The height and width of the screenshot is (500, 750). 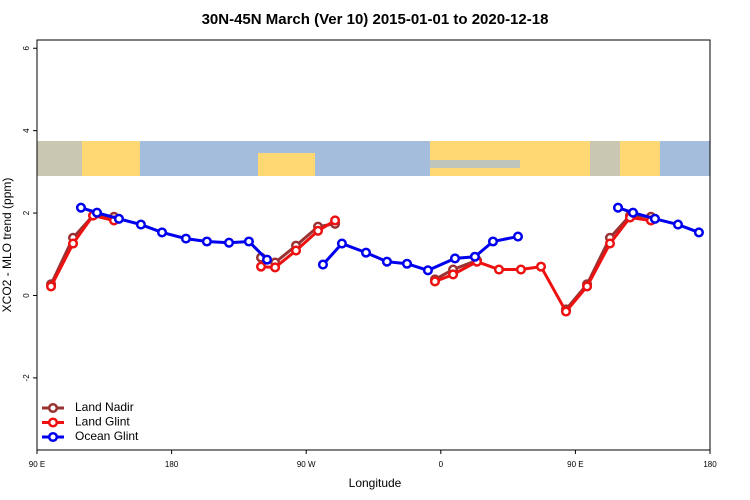 What do you see at coordinates (306, 464) in the screenshot?
I see `x-tick-label: 90 W` at bounding box center [306, 464].